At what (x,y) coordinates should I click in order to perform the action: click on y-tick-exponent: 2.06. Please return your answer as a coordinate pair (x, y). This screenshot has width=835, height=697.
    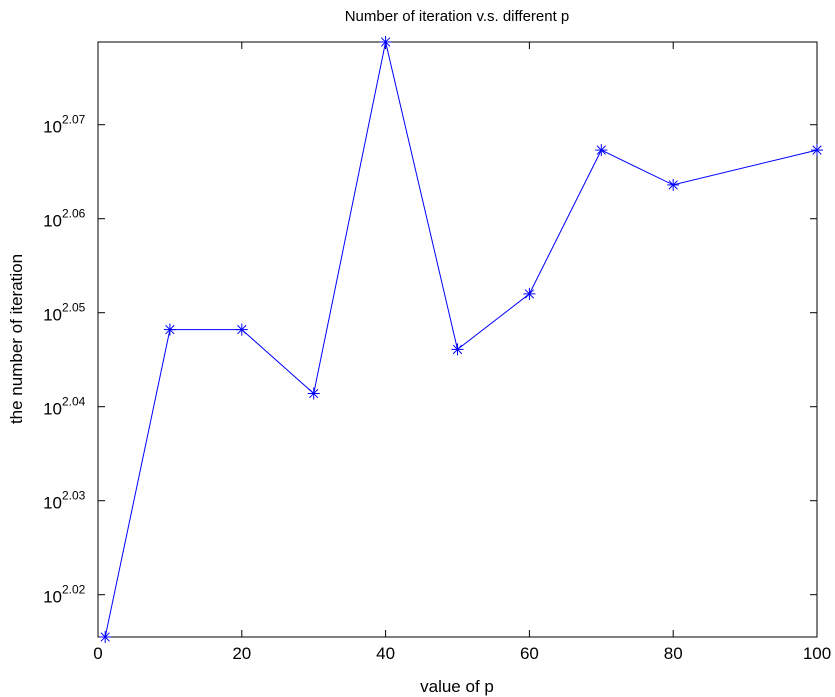
    Looking at the image, I should click on (74, 214).